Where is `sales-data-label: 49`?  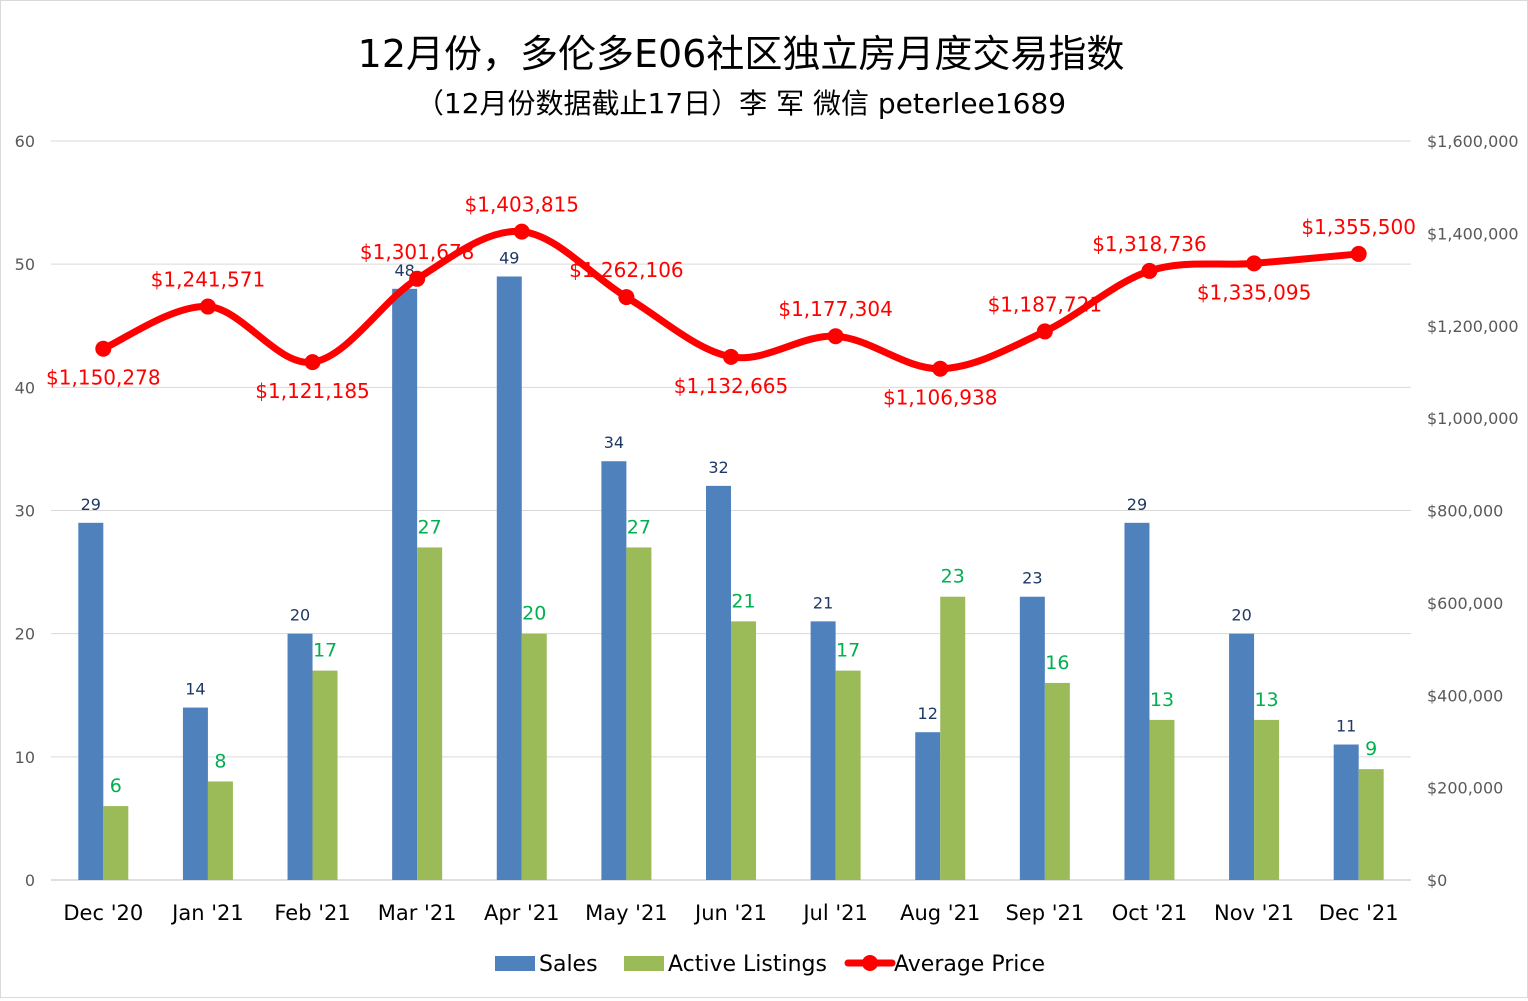
sales-data-label: 49 is located at coordinates (509, 257).